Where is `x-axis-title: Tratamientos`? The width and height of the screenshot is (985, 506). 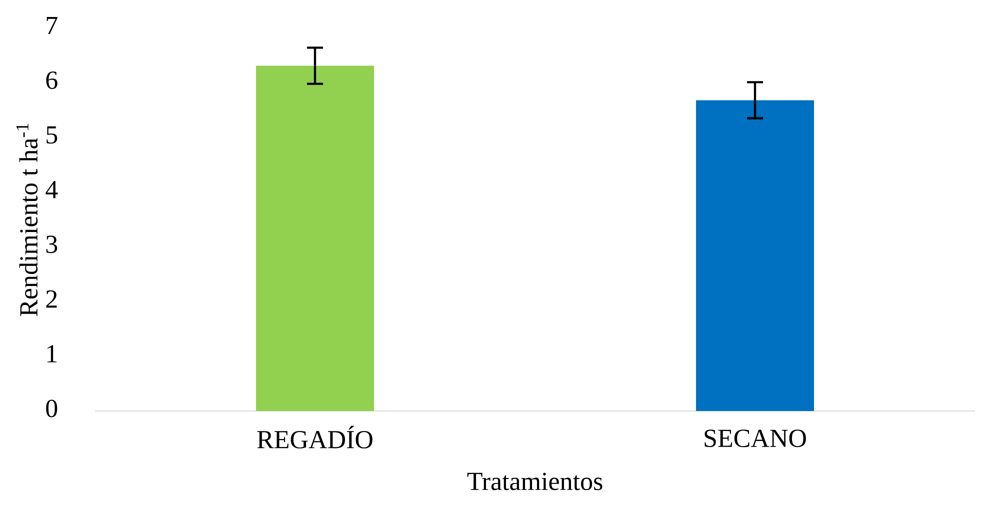
x-axis-title: Tratamientos is located at coordinates (534, 481).